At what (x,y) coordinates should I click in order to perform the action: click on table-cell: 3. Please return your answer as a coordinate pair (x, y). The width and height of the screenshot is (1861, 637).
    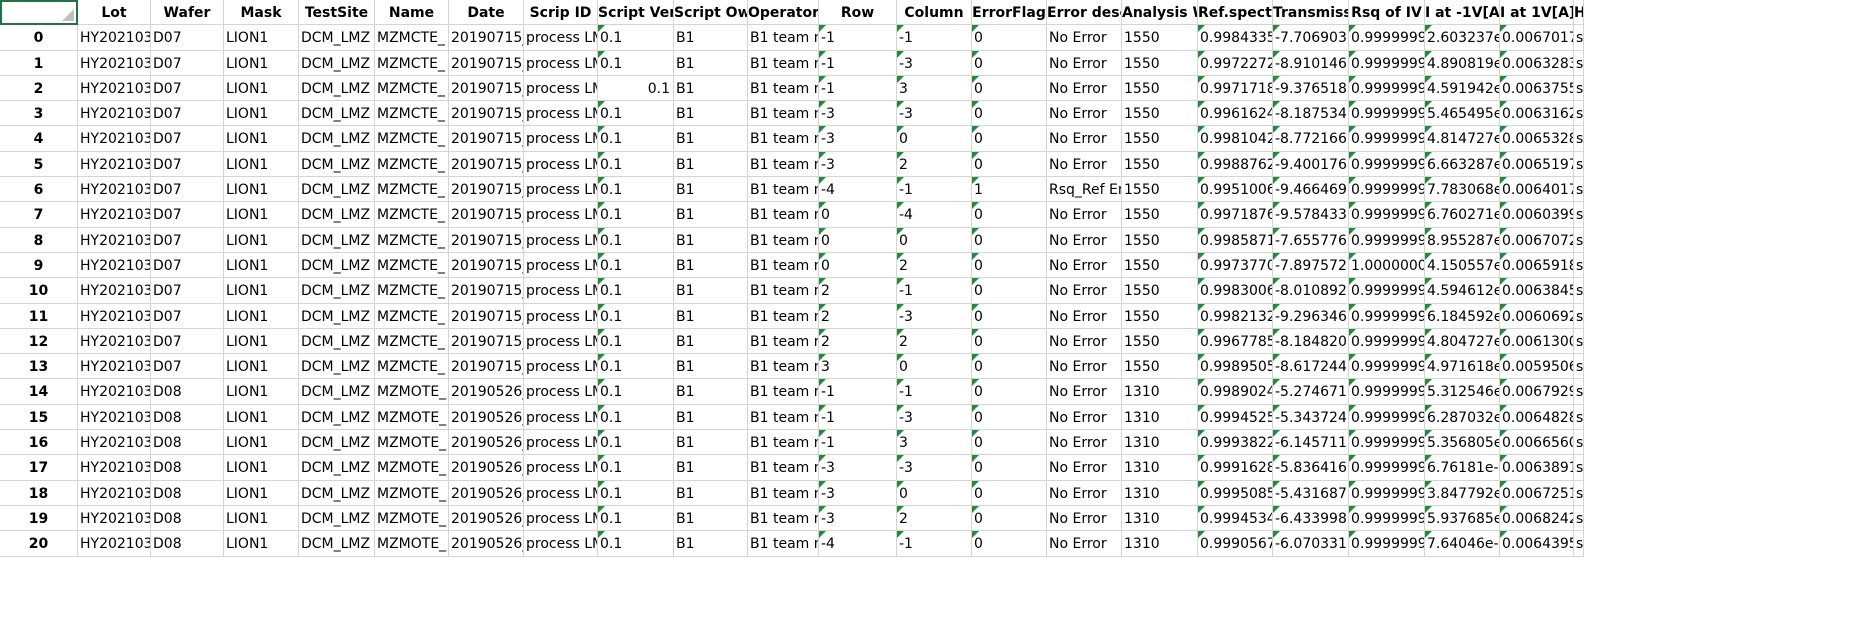
    Looking at the image, I should click on (858, 367).